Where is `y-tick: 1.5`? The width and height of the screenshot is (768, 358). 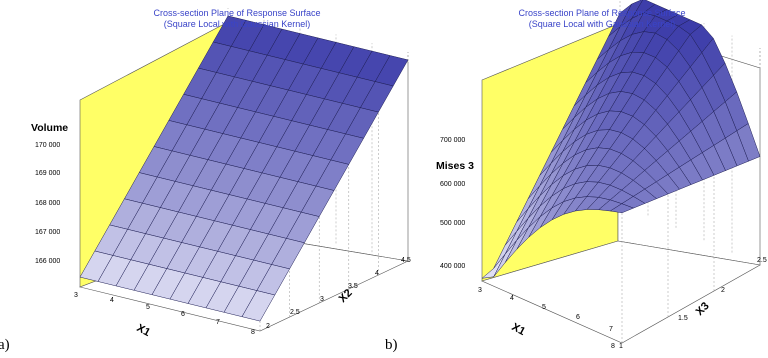
y-tick: 1.5 is located at coordinates (683, 318).